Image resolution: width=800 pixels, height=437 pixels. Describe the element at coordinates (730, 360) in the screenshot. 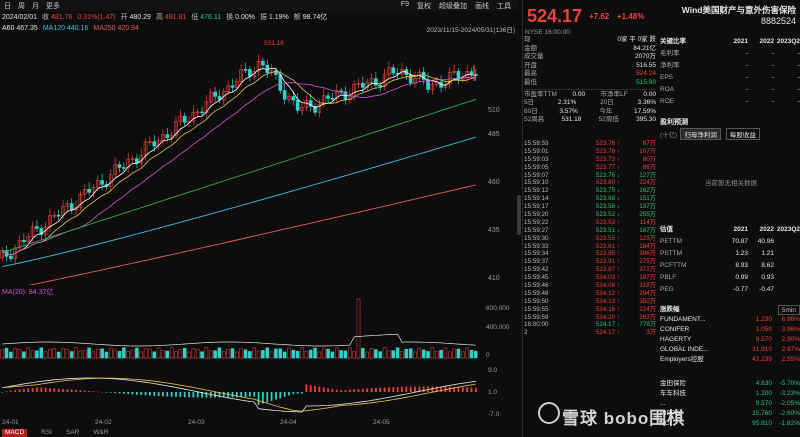

I see `mover-row: Employers控股 42.239 2.55%` at that location.